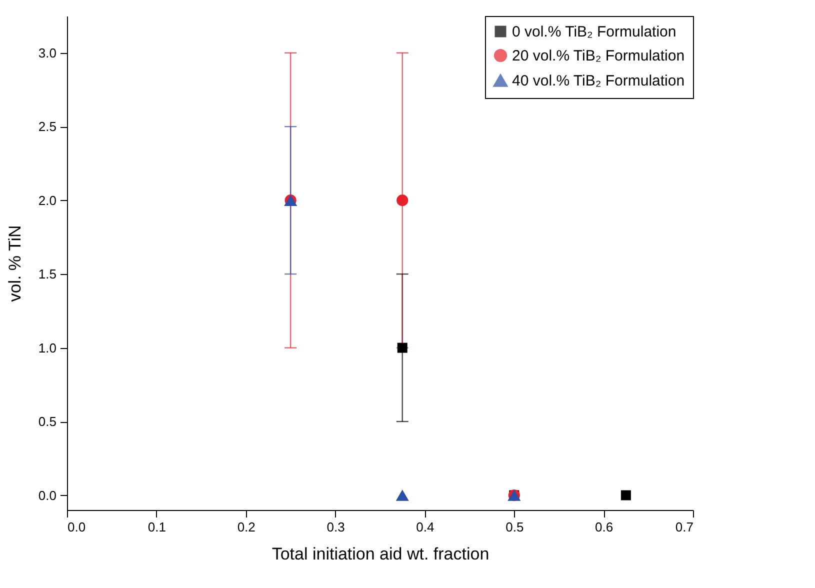  What do you see at coordinates (381, 554) in the screenshot?
I see `x-axis-title: Total initiation aid wt. fraction` at bounding box center [381, 554].